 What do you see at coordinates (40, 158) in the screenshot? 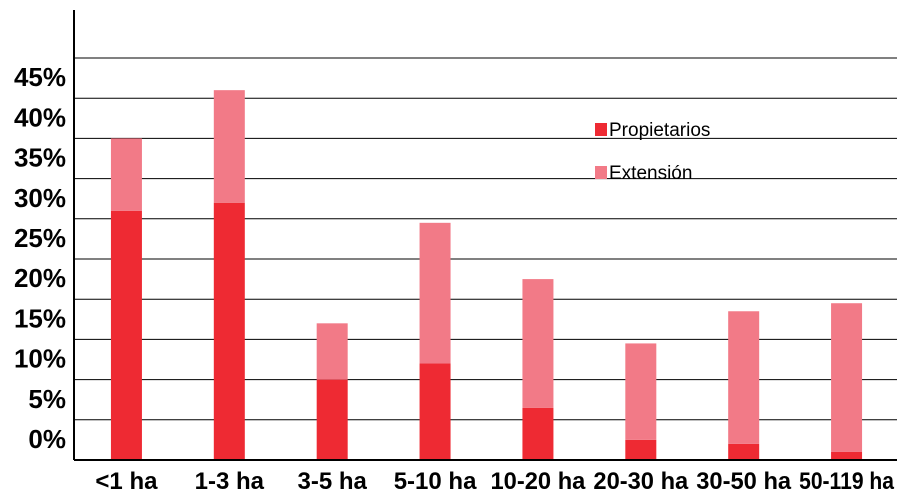
I see `y-tick-label: 35%` at bounding box center [40, 158].